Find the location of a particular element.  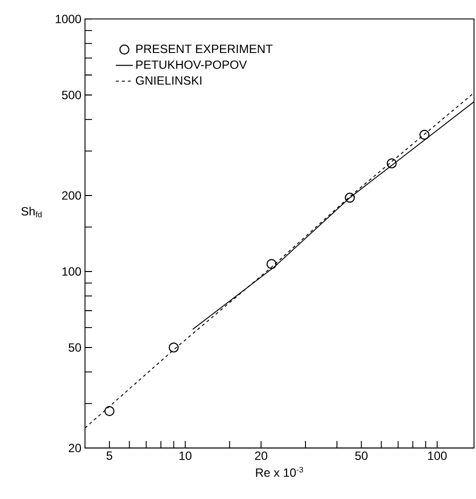

x-tick-label: 100 is located at coordinates (437, 456).